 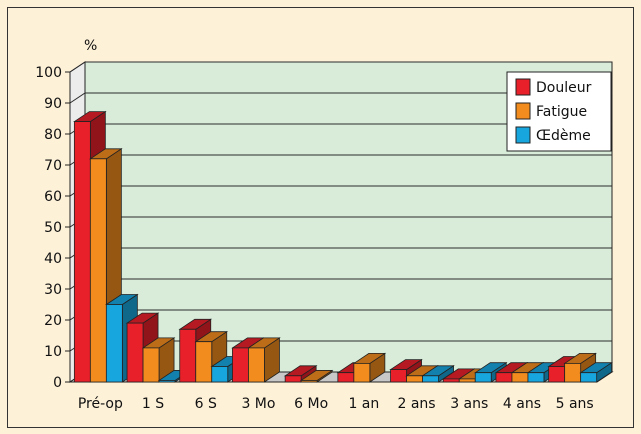 I want to click on y-tick-label: 60, so click(x=53, y=197).